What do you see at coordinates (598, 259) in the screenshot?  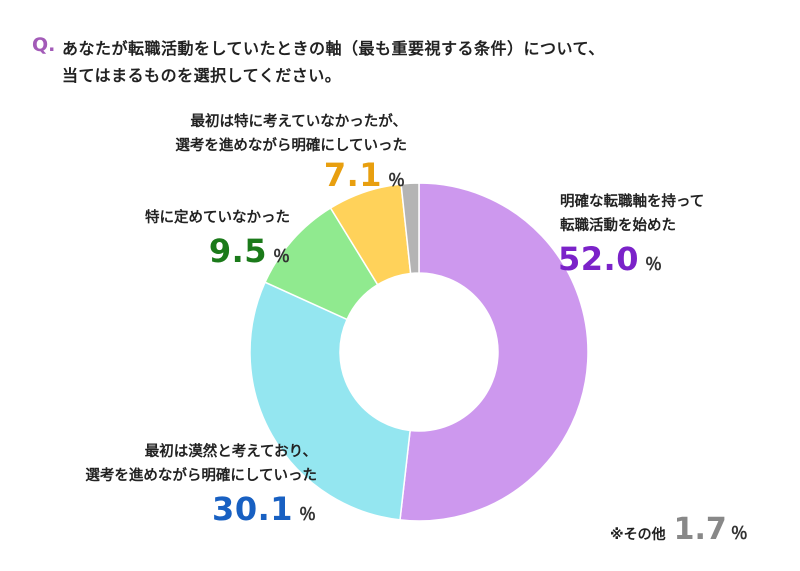 I see `slice-value-0-number: 52.0` at bounding box center [598, 259].